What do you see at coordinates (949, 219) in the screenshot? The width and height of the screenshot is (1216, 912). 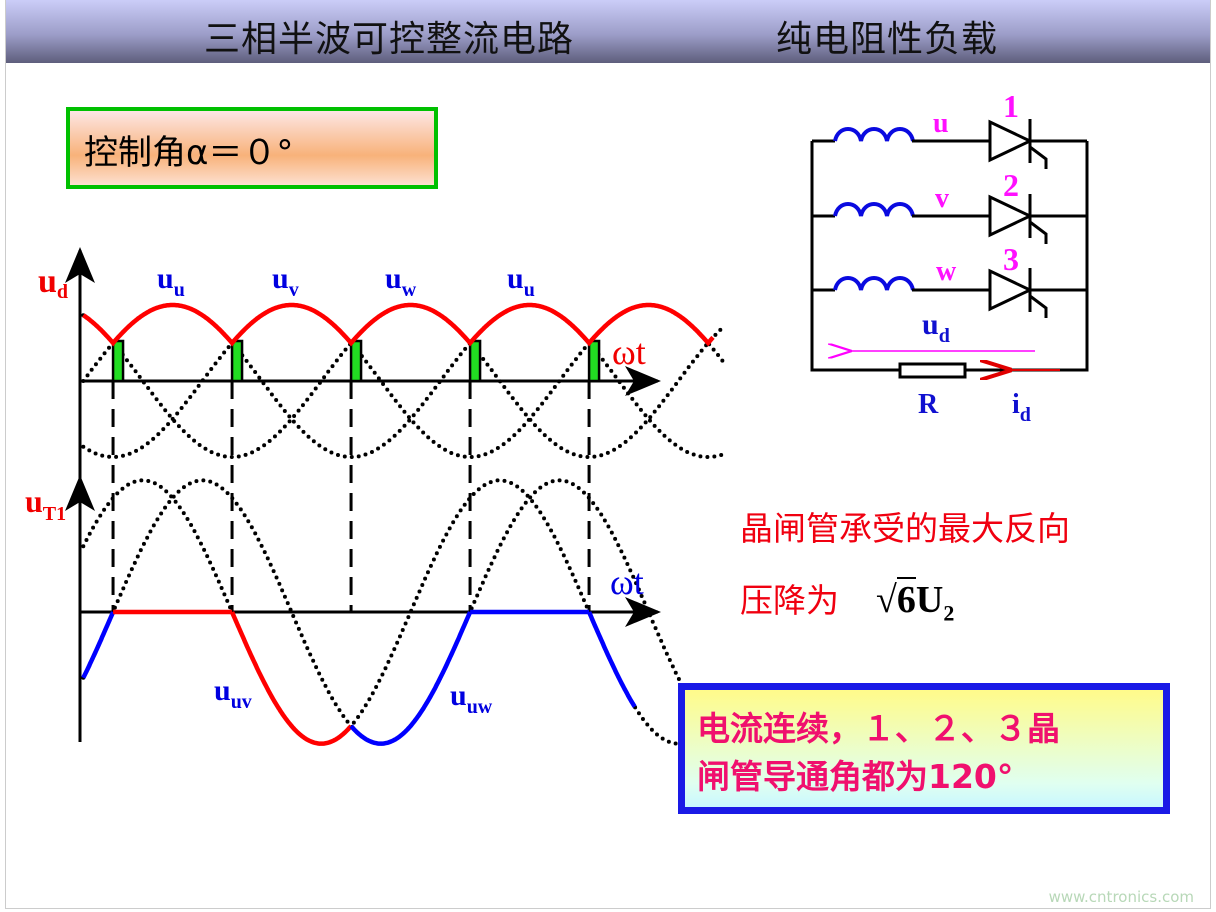 I see `phase-branch-v` at bounding box center [949, 219].